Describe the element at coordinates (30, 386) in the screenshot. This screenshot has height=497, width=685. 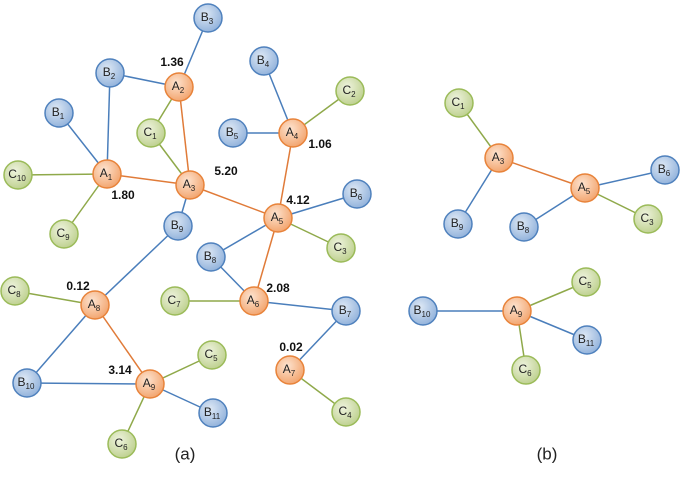
I see `node-subscript: 10` at that location.